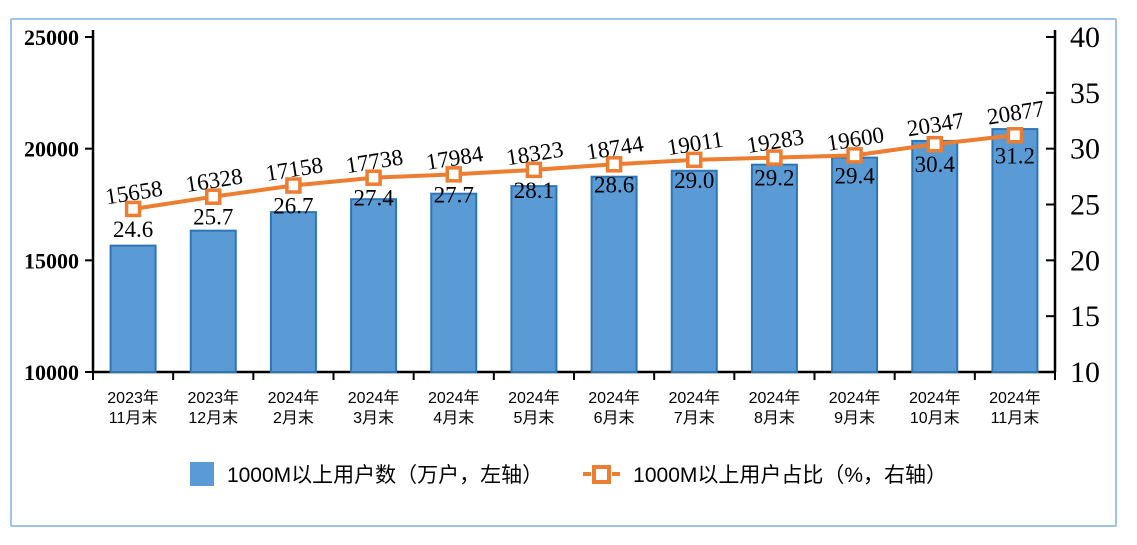 Image resolution: width=1137 pixels, height=545 pixels. What do you see at coordinates (385, 475) in the screenshot?
I see `bar-series-label: 1000M以上用户数（万户，左轴）` at bounding box center [385, 475].